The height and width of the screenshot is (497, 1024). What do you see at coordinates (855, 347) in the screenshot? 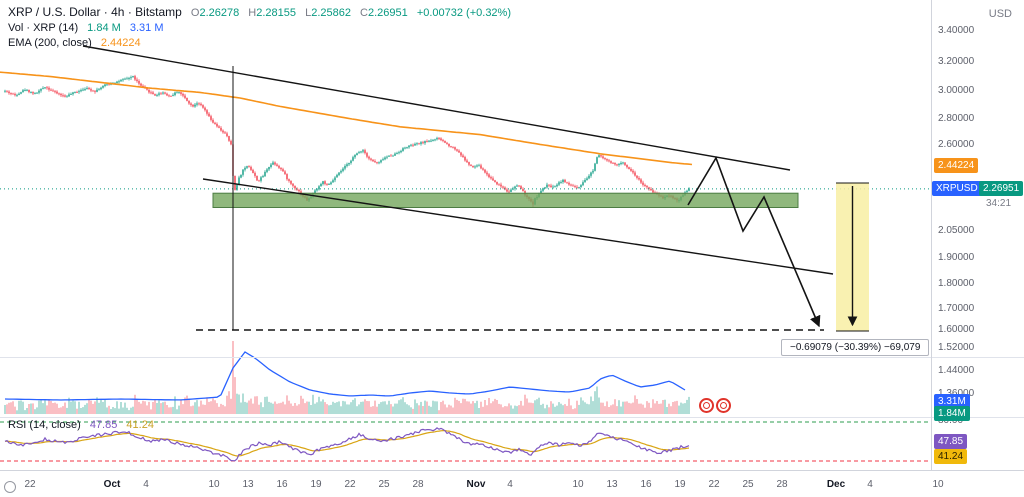
I see `price-range-measure-label: −0.69079 (−30.39%) −69,079` at bounding box center [855, 347].